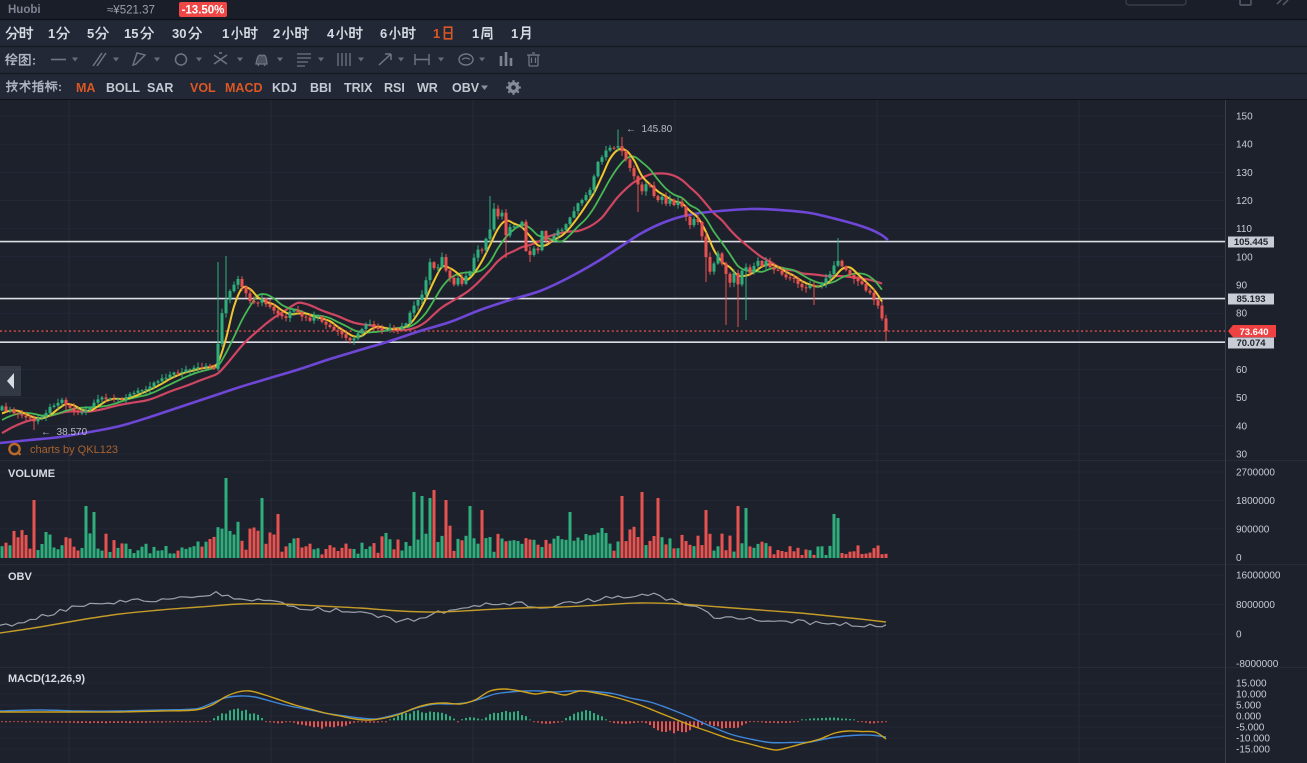  What do you see at coordinates (1253, 750) in the screenshot?
I see `svg-text: -15.000` at bounding box center [1253, 750].